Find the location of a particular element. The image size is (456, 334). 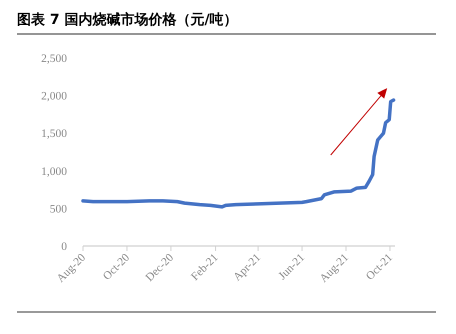

y-tick-label: 2,500 is located at coordinates (54, 59).